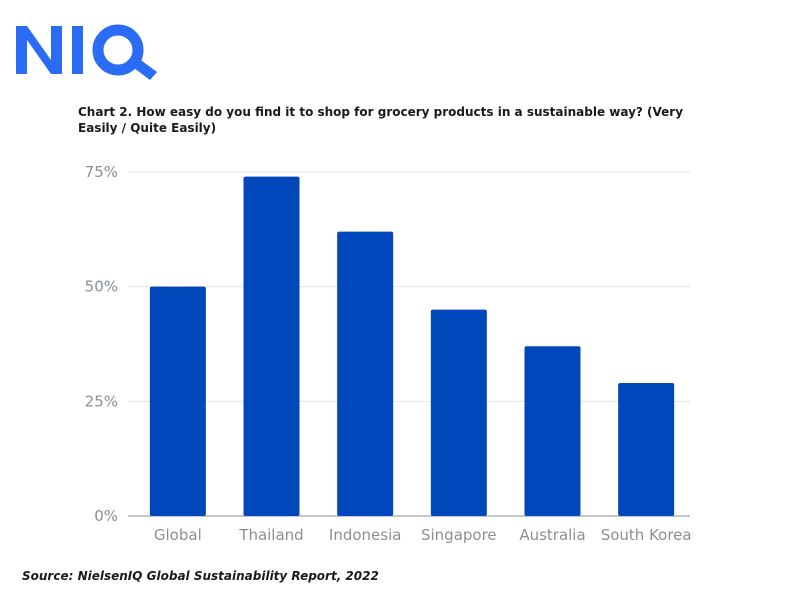  What do you see at coordinates (365, 374) in the screenshot?
I see `bar-indonesia` at bounding box center [365, 374].